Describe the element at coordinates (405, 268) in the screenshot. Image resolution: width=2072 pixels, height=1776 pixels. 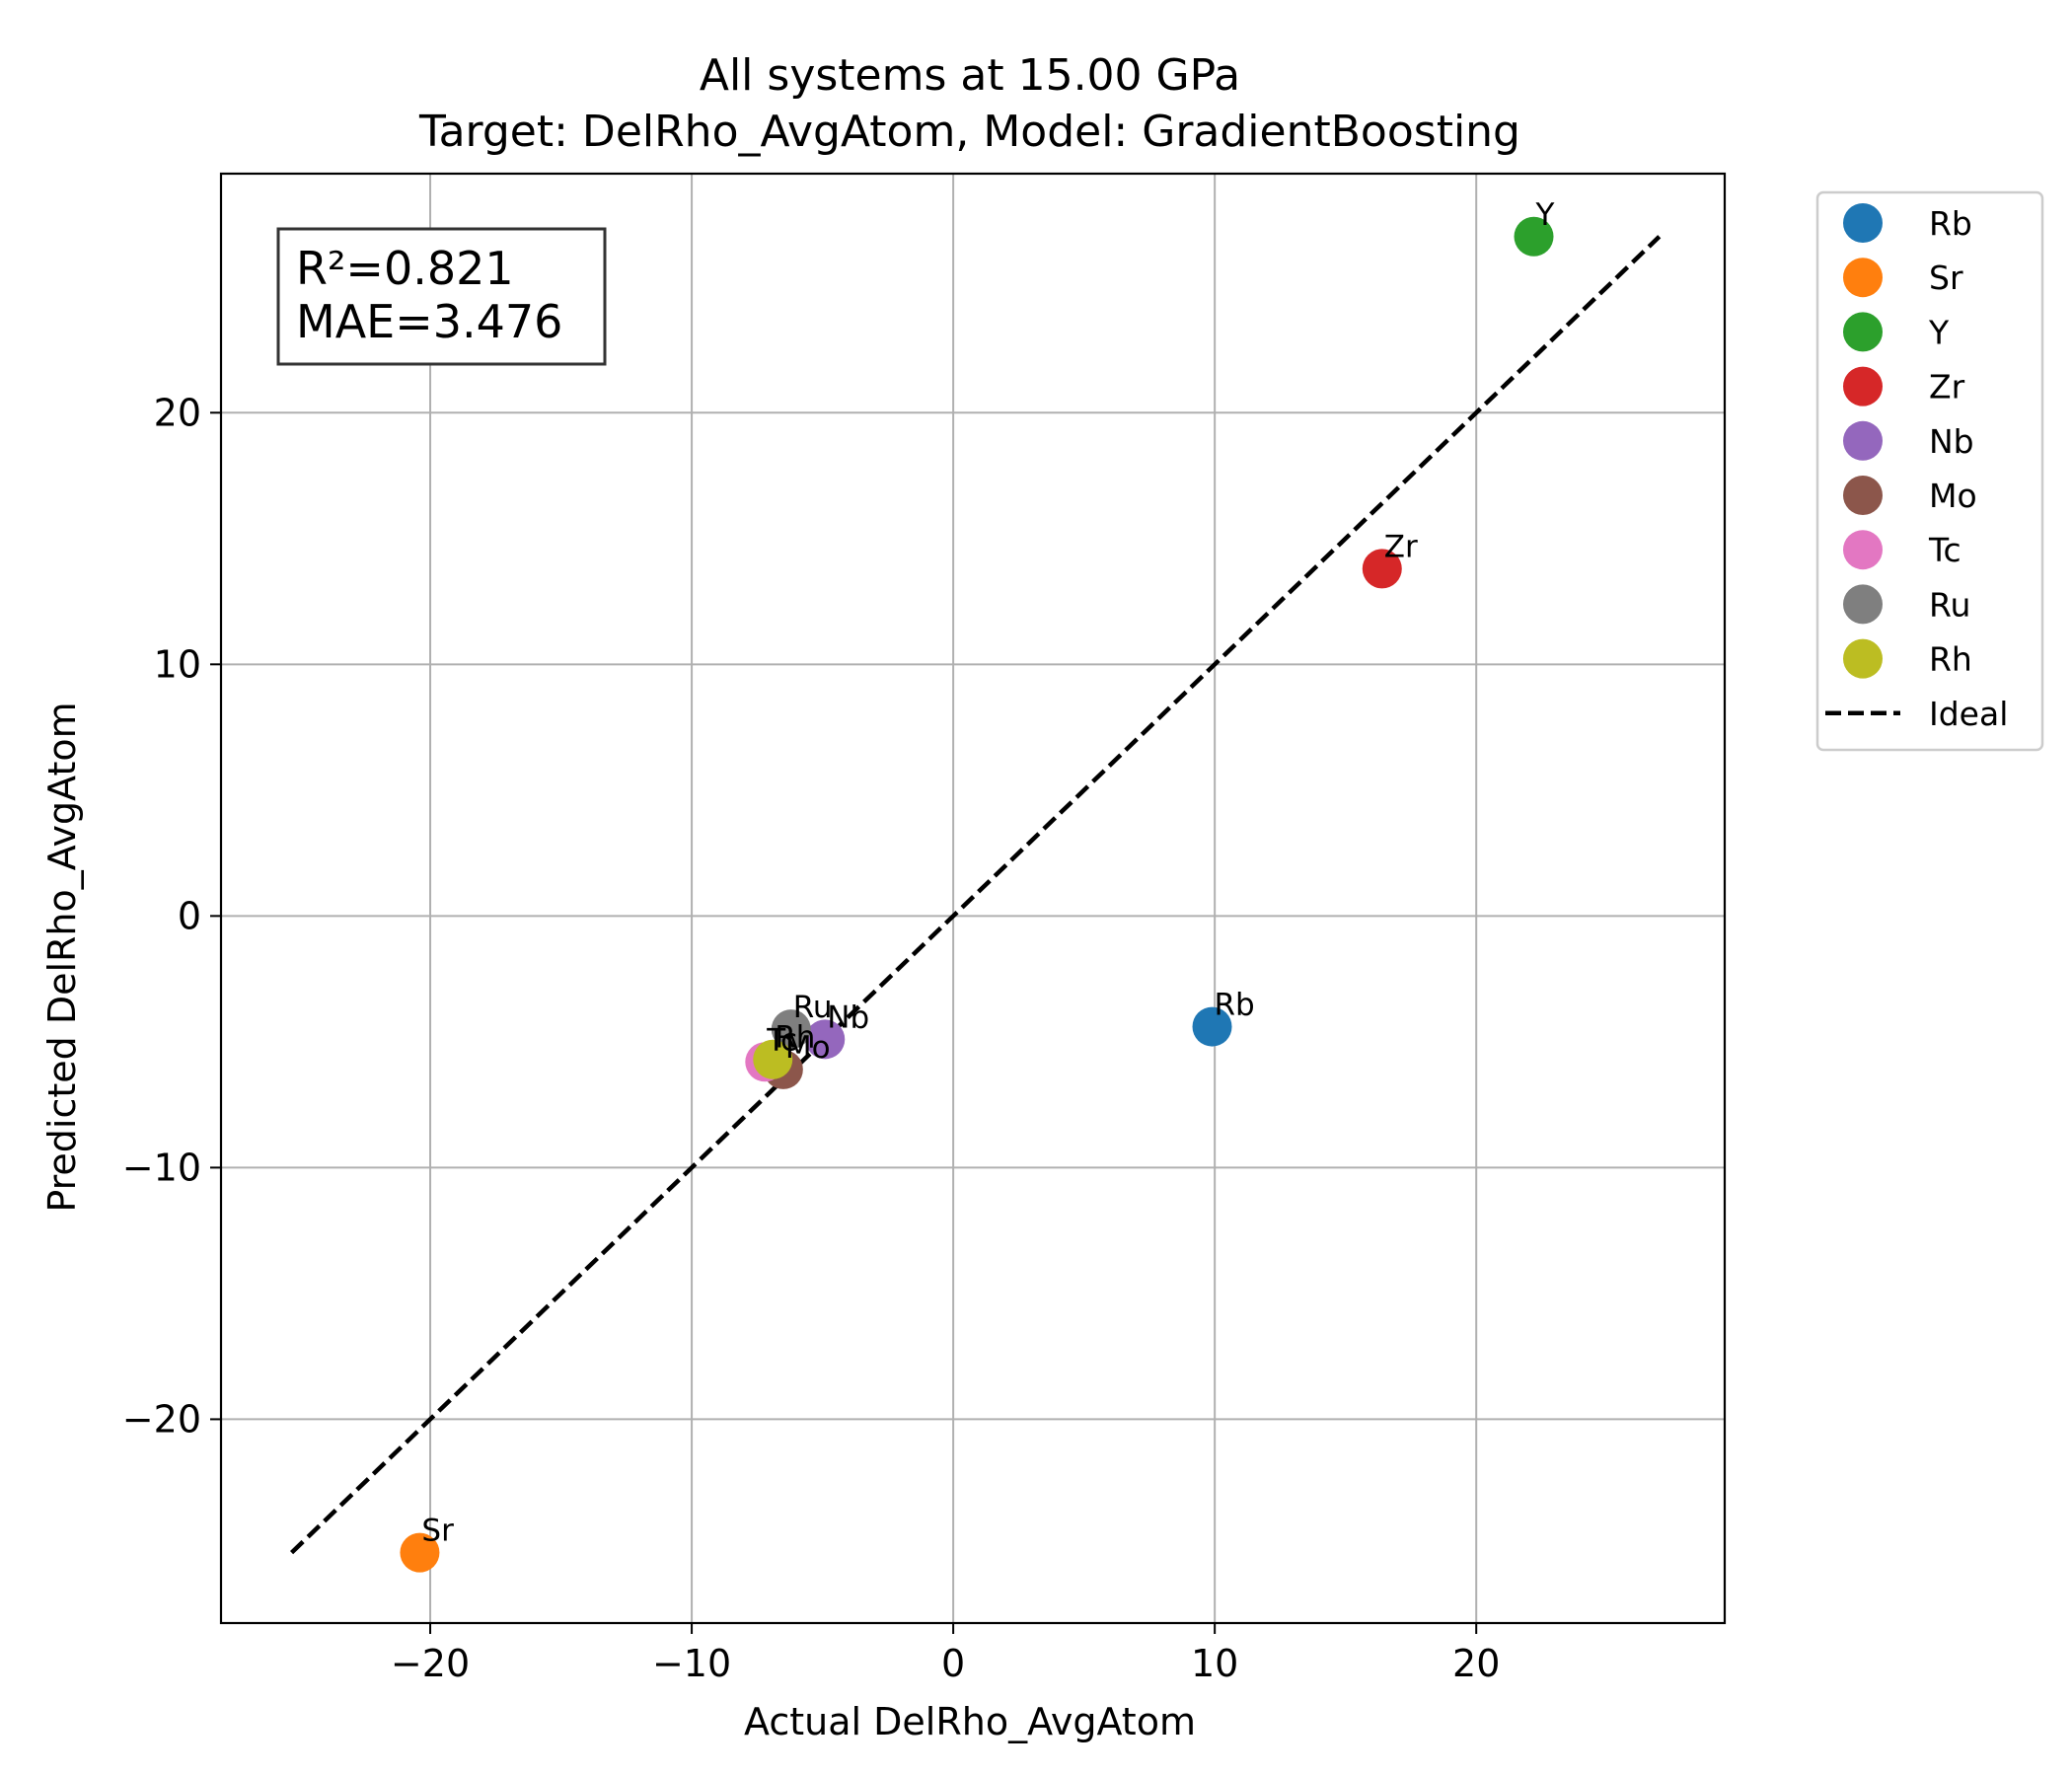
I see `r2-text: R²=0.821` at that location.